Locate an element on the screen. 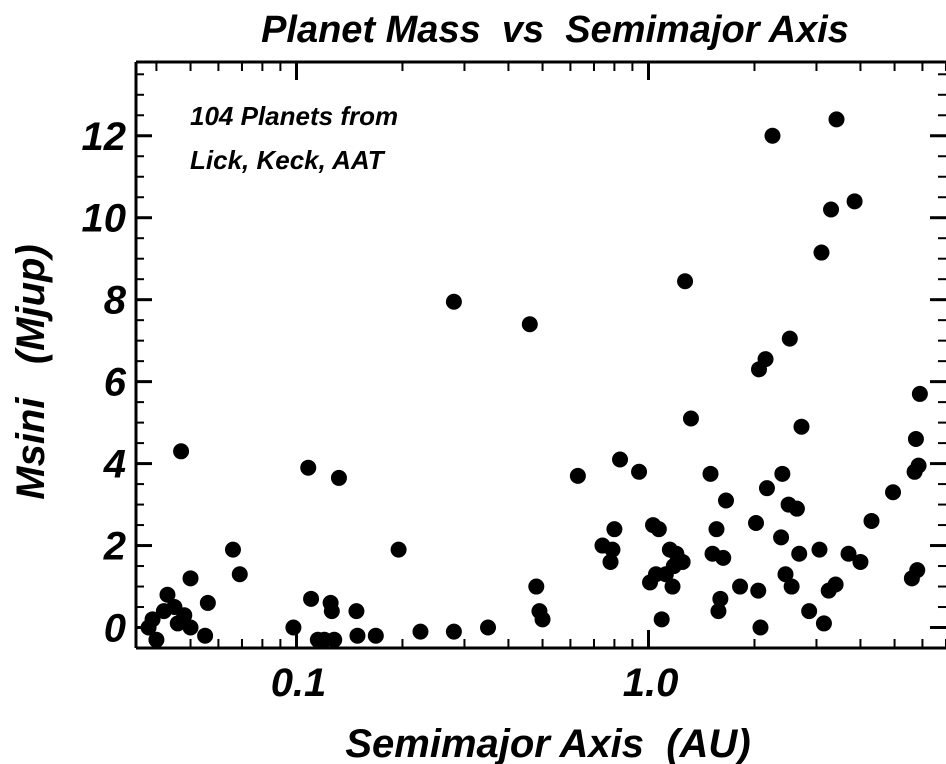 The image size is (946, 764). y-tick-label: 2 is located at coordinates (114, 547).